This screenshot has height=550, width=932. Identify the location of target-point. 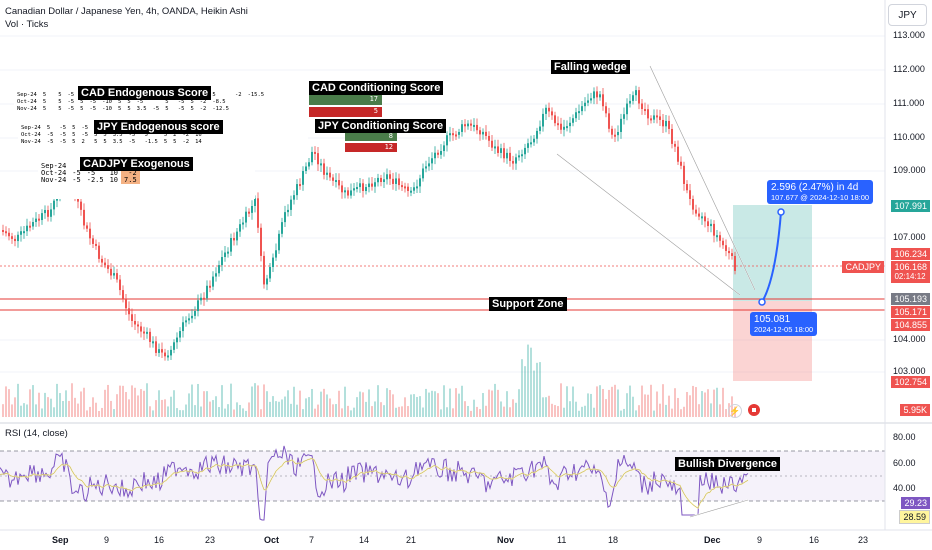
(781, 212).